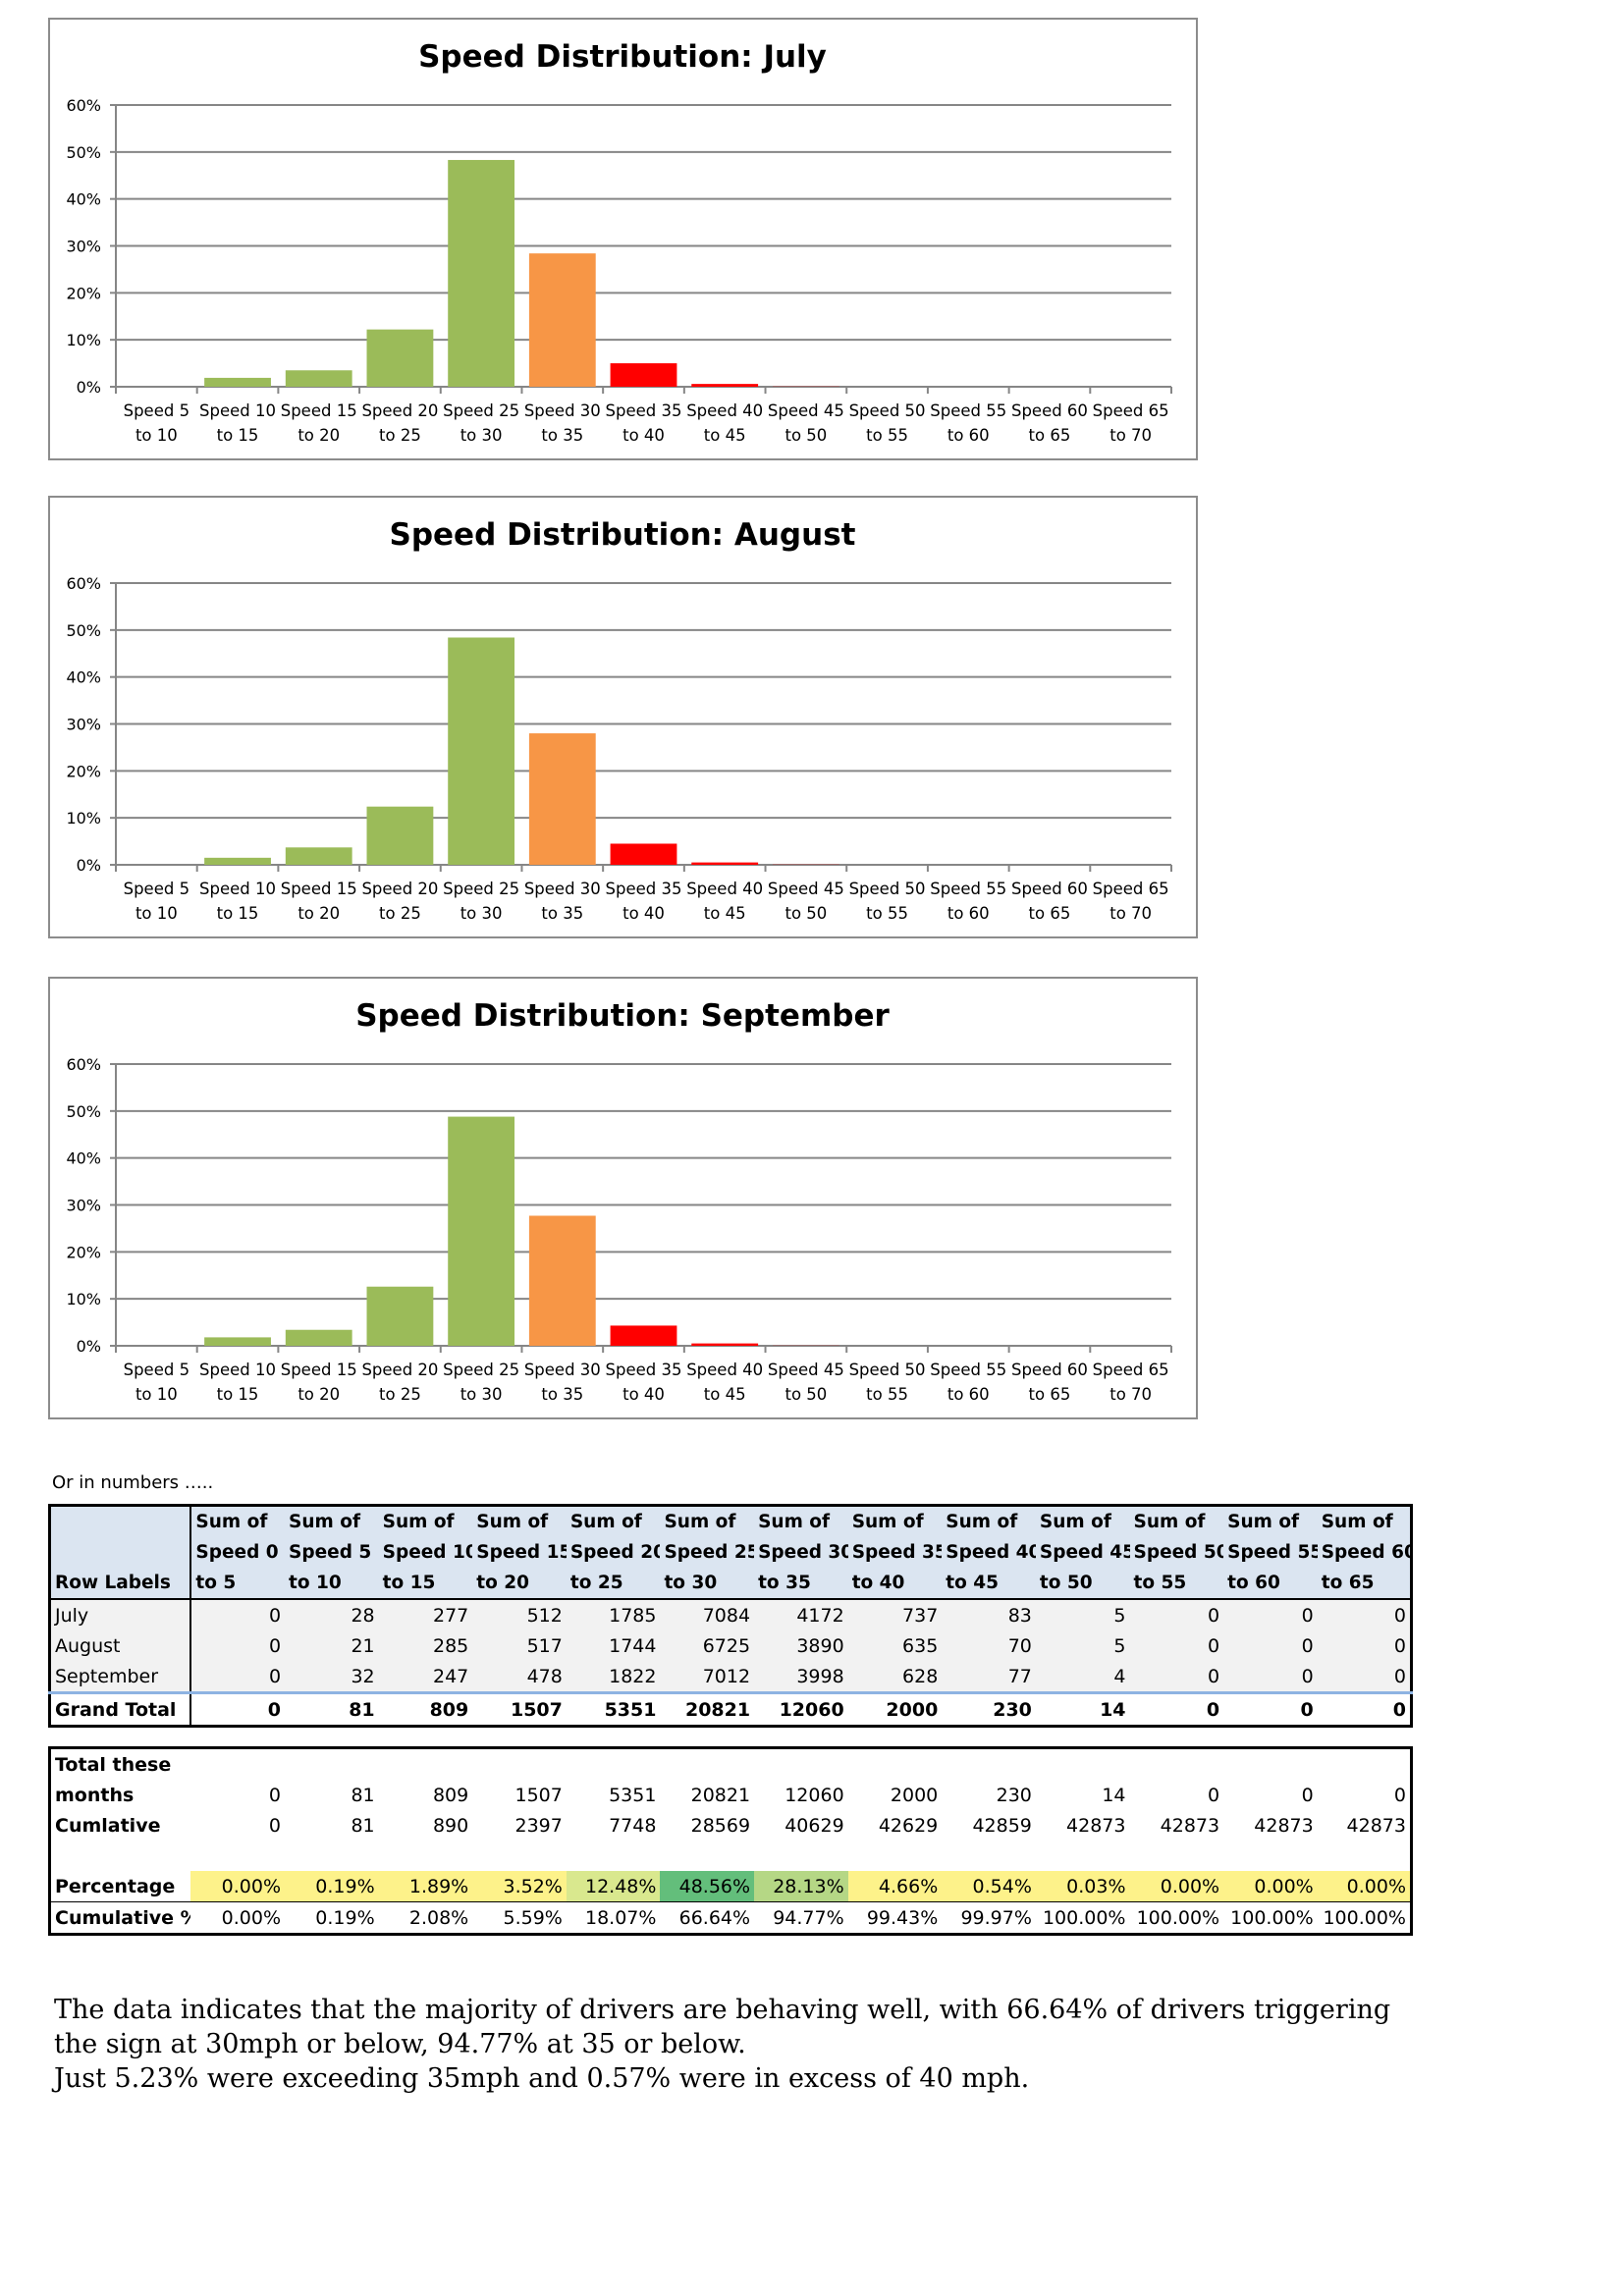 The height and width of the screenshot is (2296, 1623). I want to click on chart-title: Speed Distribution: August, so click(623, 535).